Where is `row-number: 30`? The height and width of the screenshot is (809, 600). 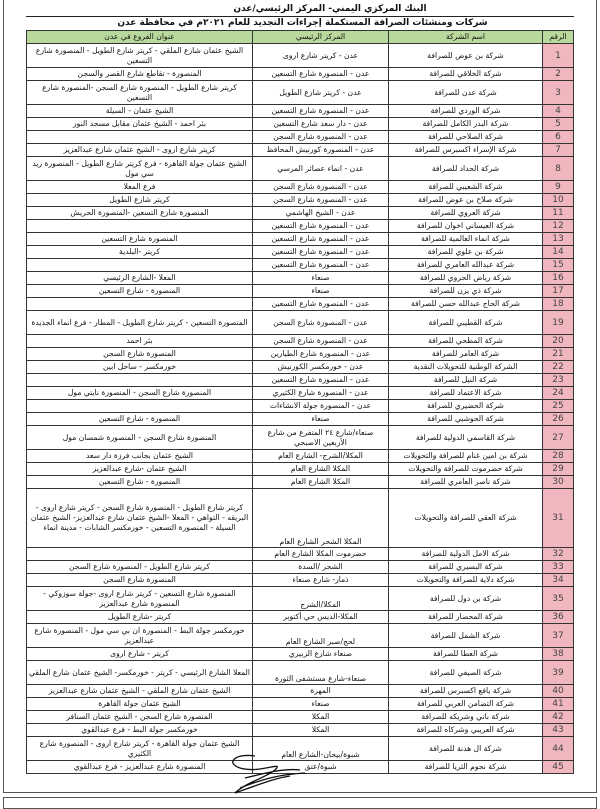 row-number: 30 is located at coordinates (558, 482).